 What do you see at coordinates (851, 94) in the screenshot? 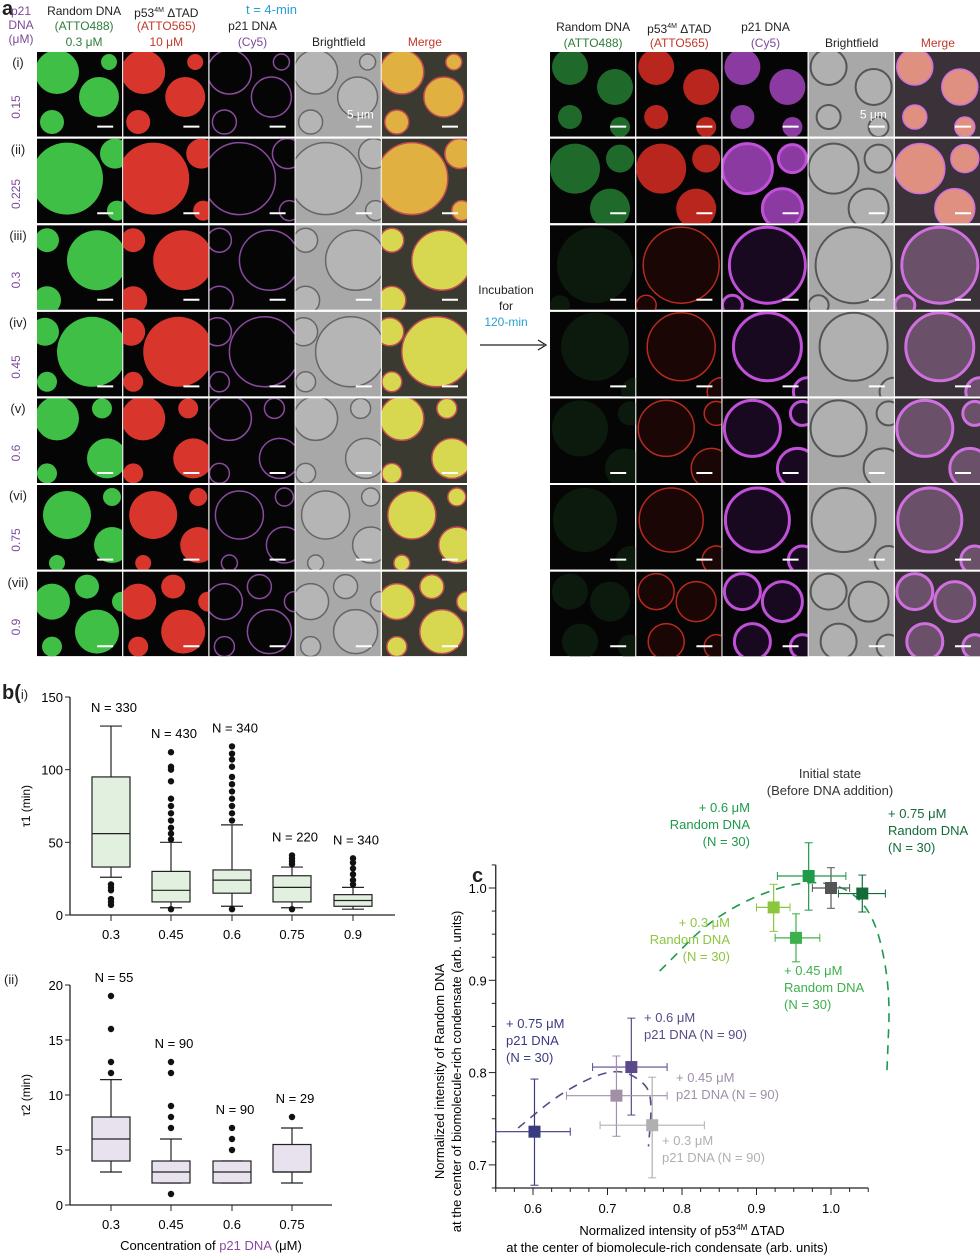
I see `micro-cell-R-brightfield: 5 μm` at bounding box center [851, 94].